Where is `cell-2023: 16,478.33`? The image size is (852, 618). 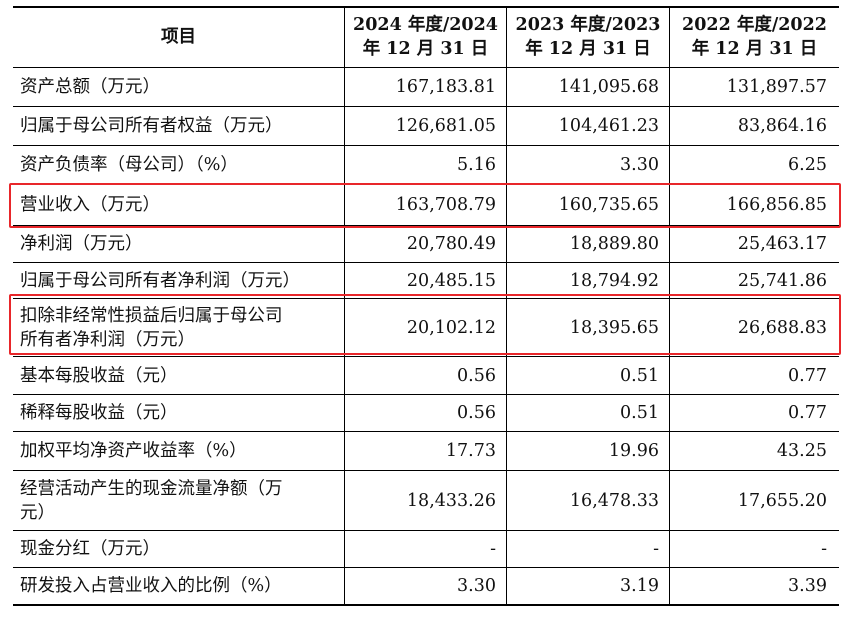
cell-2023: 16,478.33 is located at coordinates (614, 500).